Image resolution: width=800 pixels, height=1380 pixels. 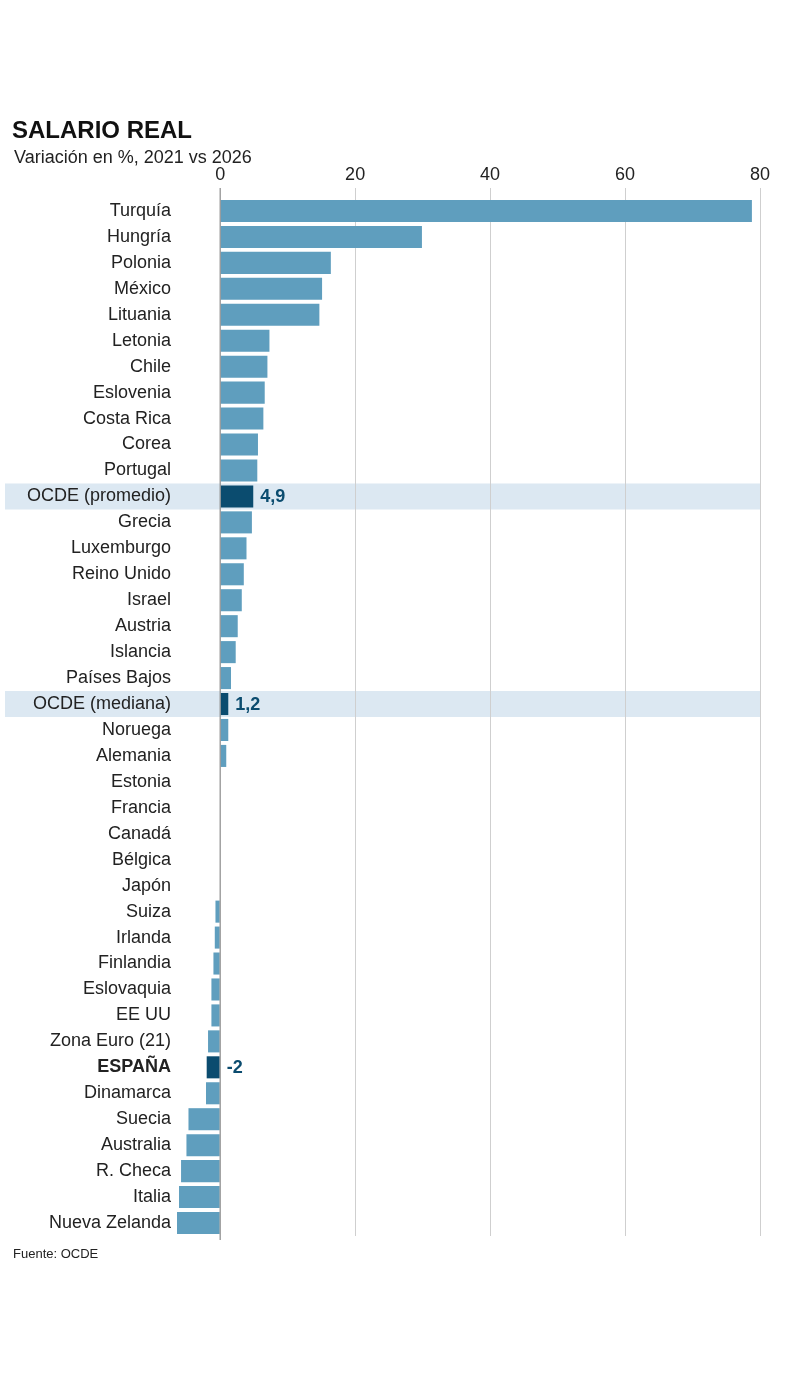 I want to click on y-tick-label: Zona Euro (21), so click(x=110, y=1040).